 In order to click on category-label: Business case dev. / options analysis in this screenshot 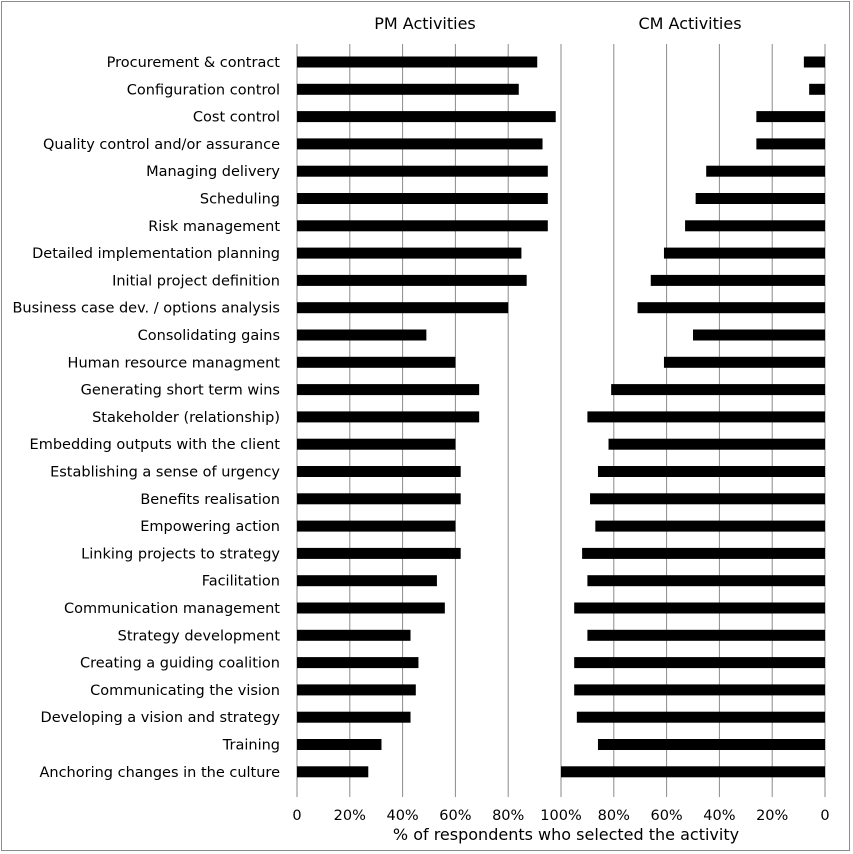, I will do `click(146, 309)`.